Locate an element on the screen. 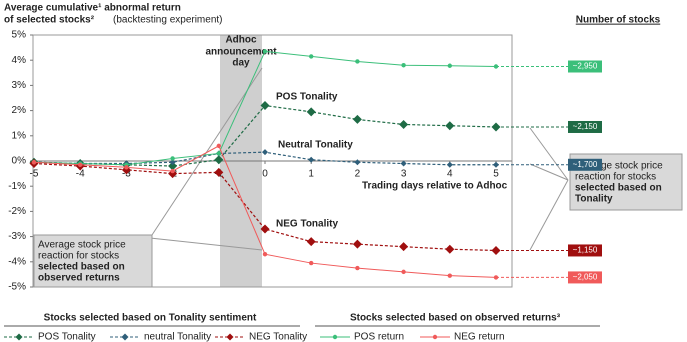  legend-label: POS Tonality is located at coordinates (67, 337).